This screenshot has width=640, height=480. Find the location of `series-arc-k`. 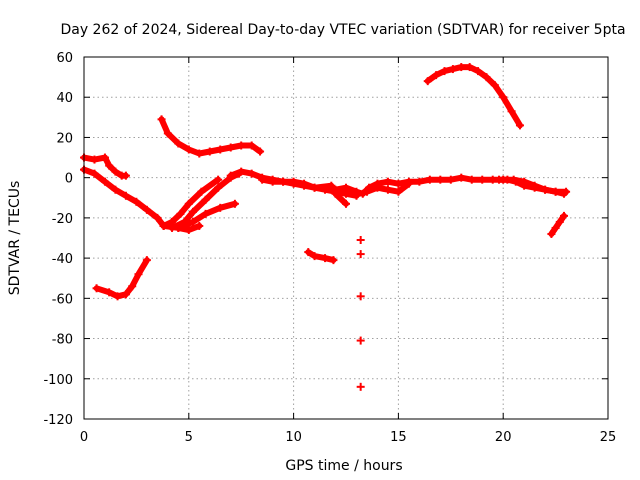

series-arc-k is located at coordinates (321, 256).